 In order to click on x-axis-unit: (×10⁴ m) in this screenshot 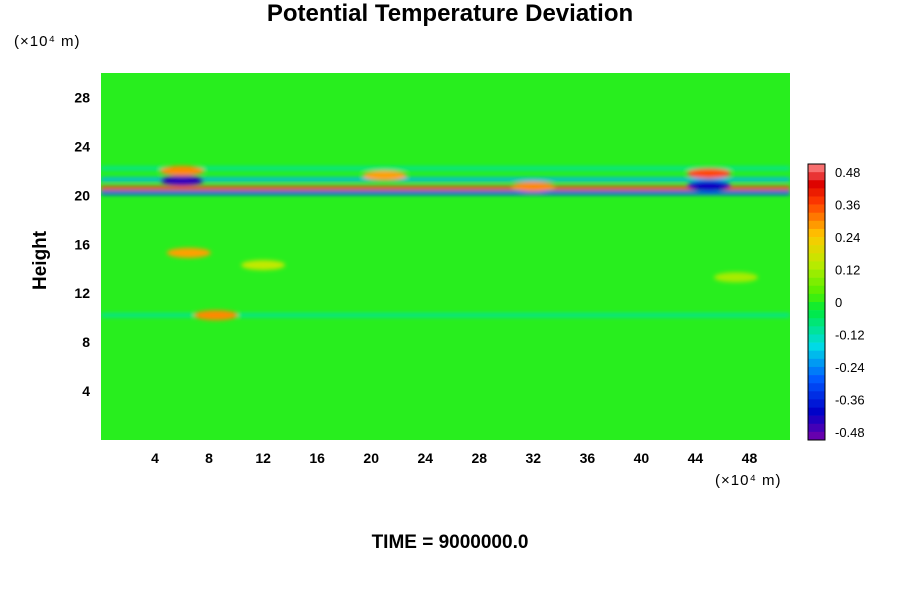, I will do `click(748, 480)`.